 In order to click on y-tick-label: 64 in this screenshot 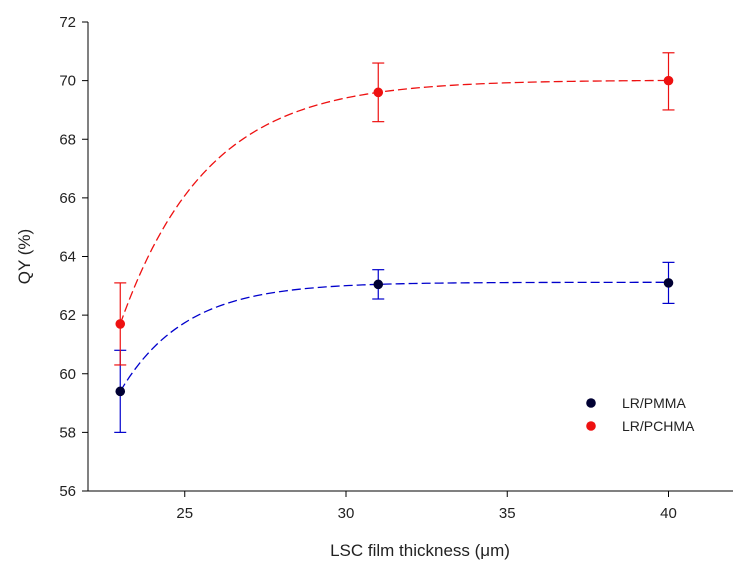, I will do `click(67, 257)`.